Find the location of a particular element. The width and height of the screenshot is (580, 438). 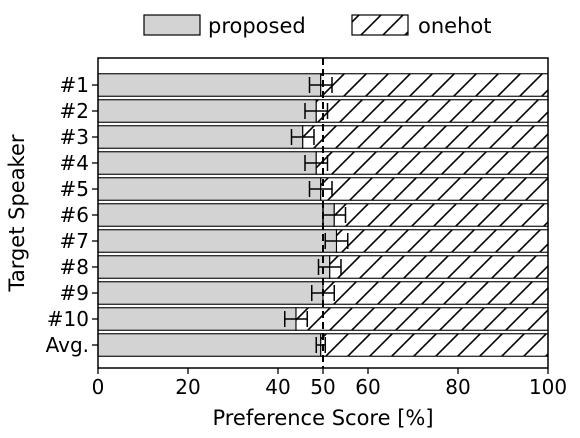

x-tick-label: 60 is located at coordinates (367, 387).